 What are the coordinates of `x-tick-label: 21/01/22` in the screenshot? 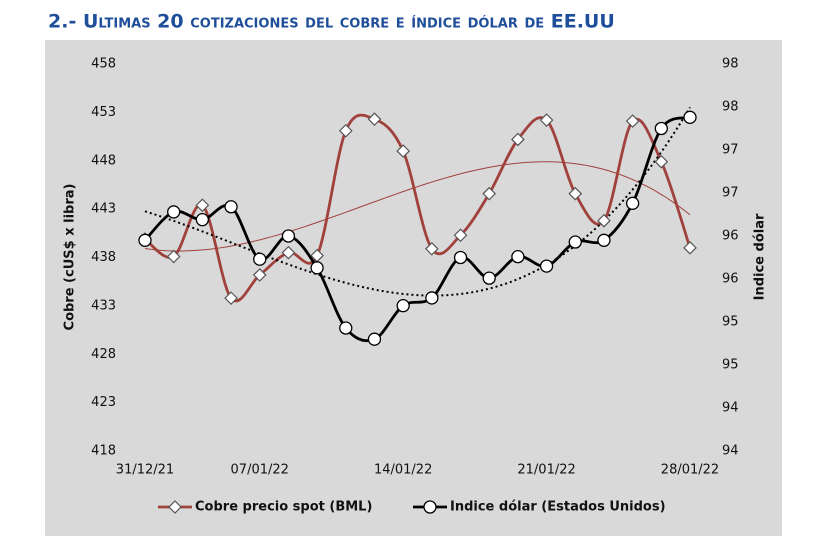 It's located at (546, 470).